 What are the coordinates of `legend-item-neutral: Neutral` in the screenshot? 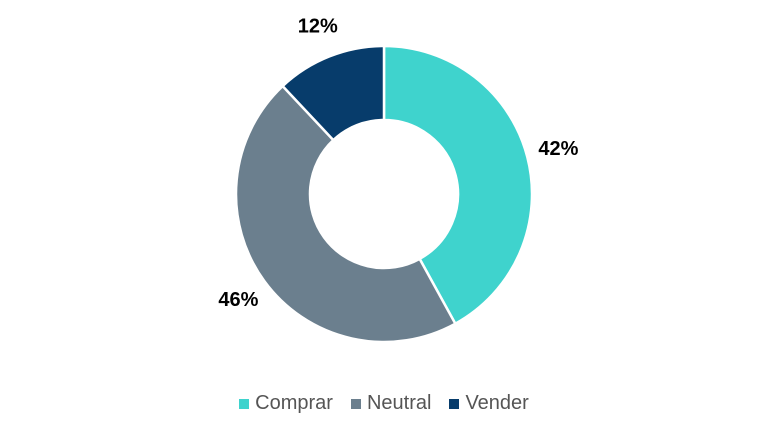 It's located at (391, 403).